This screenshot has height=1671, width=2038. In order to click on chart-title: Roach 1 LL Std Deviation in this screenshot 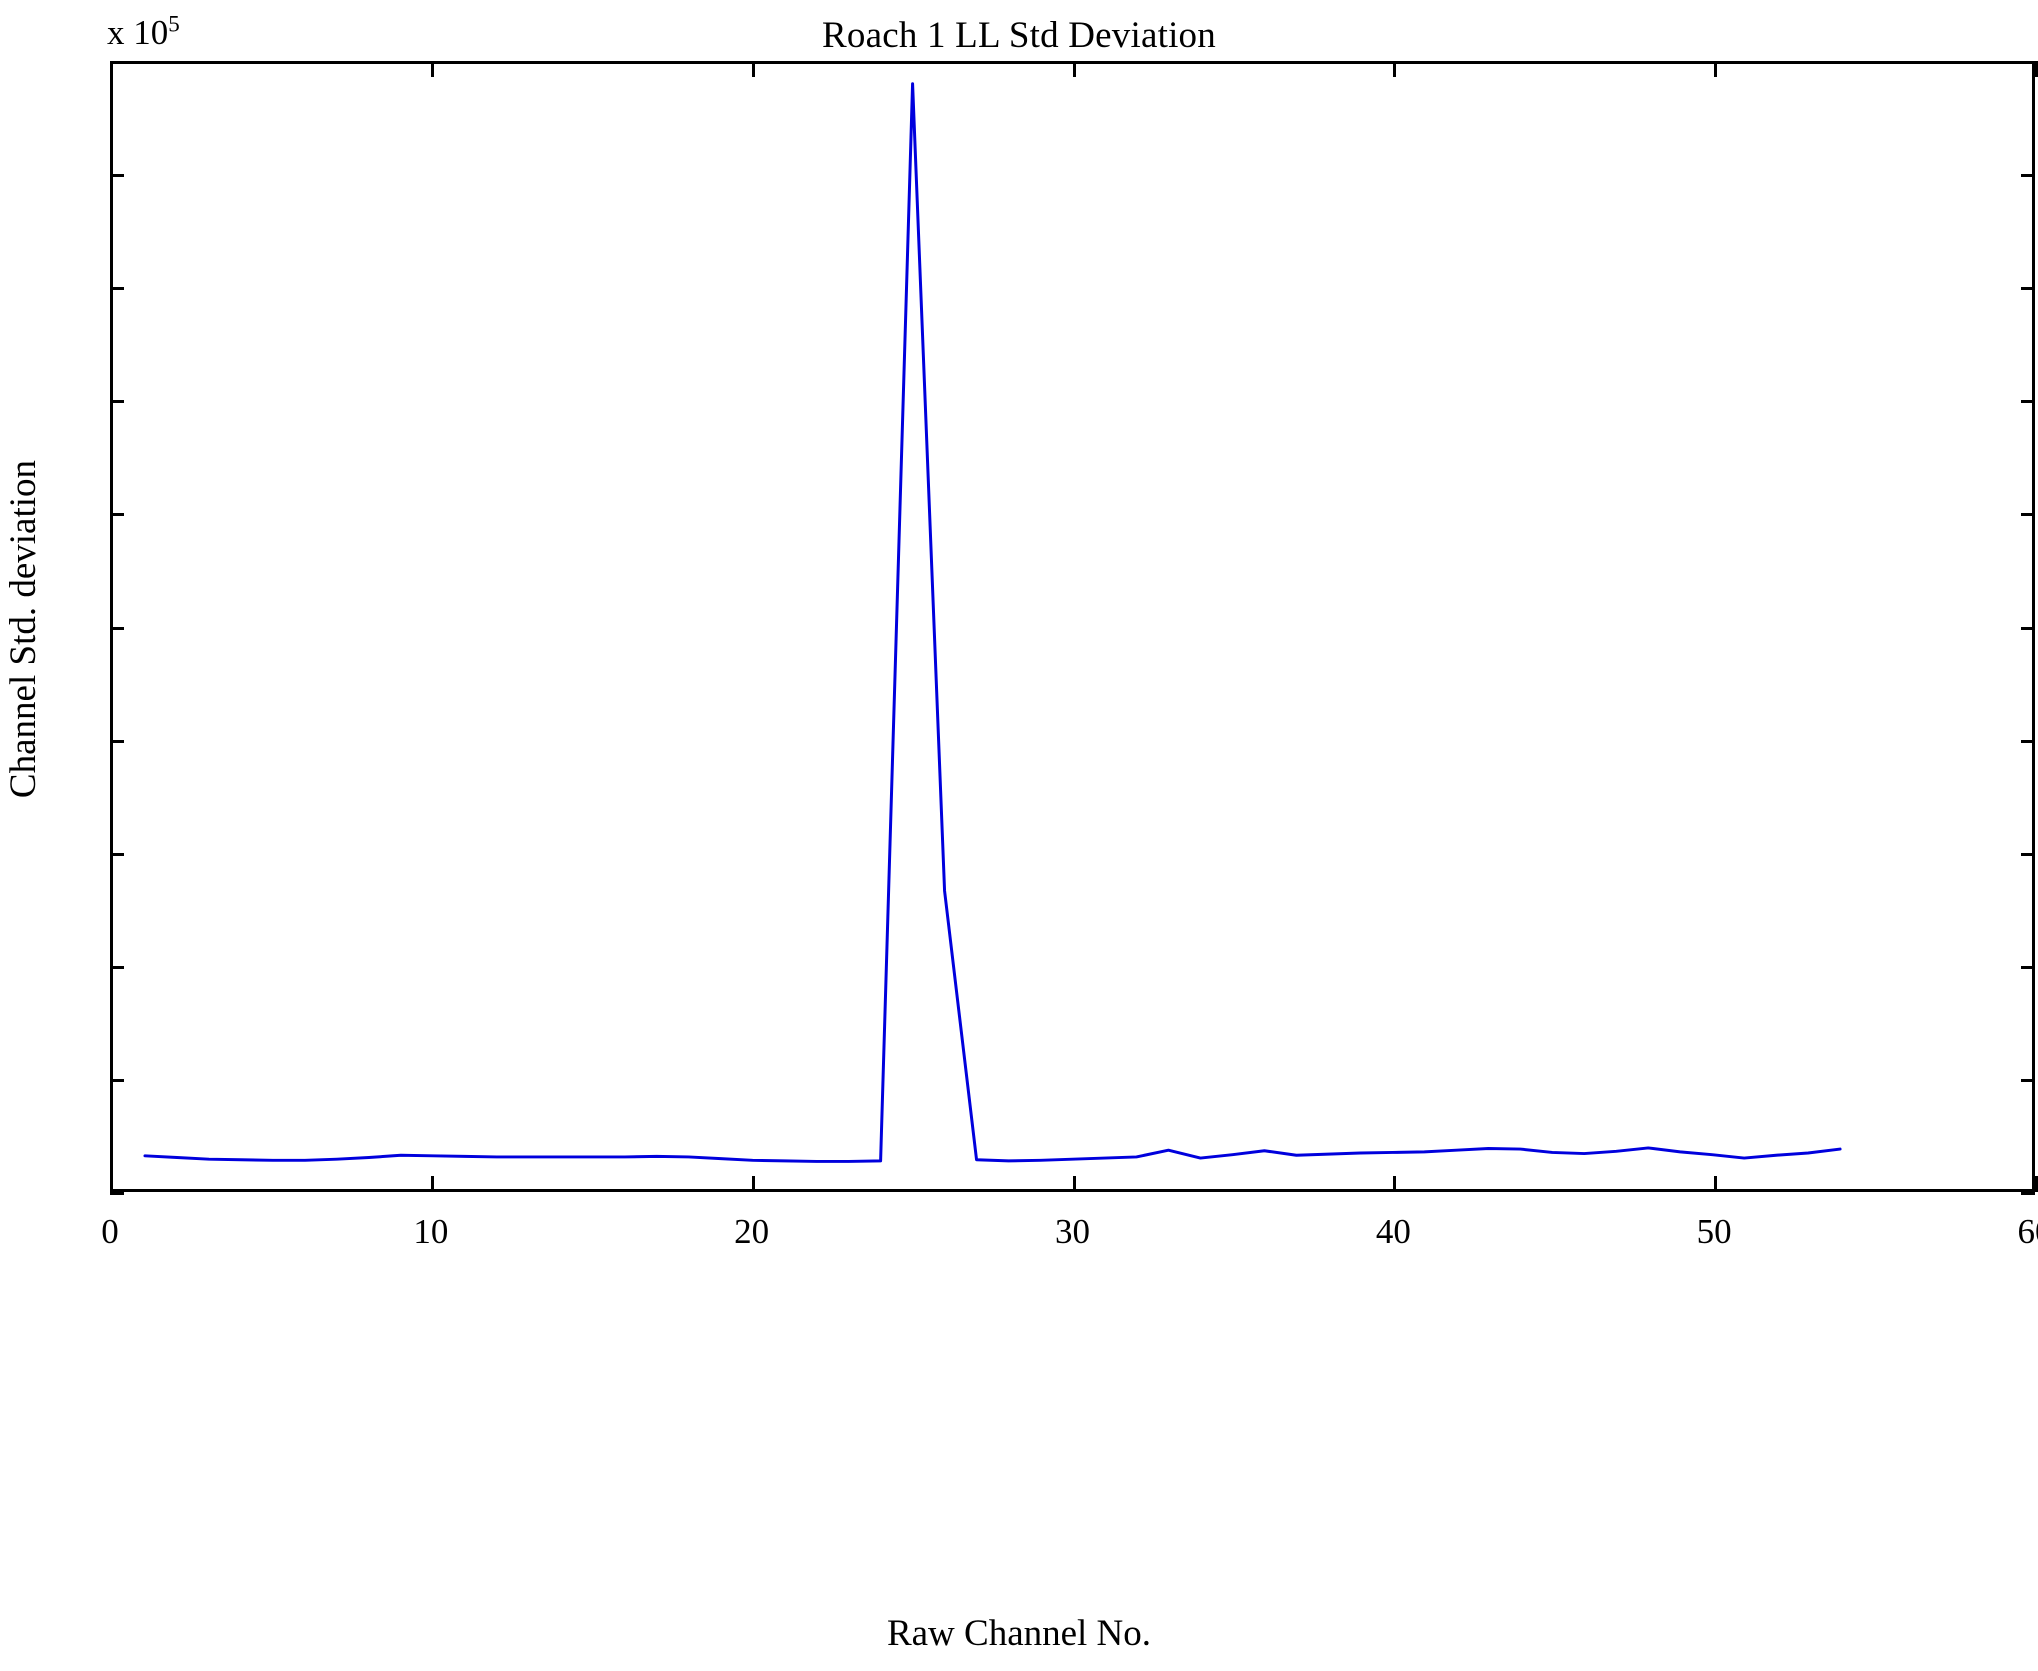, I will do `click(1019, 35)`.